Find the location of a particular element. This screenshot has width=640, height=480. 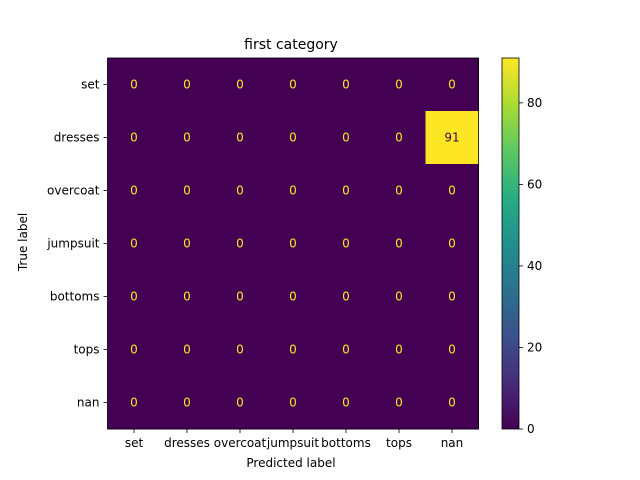

y-axis-label: True label is located at coordinates (23, 242).